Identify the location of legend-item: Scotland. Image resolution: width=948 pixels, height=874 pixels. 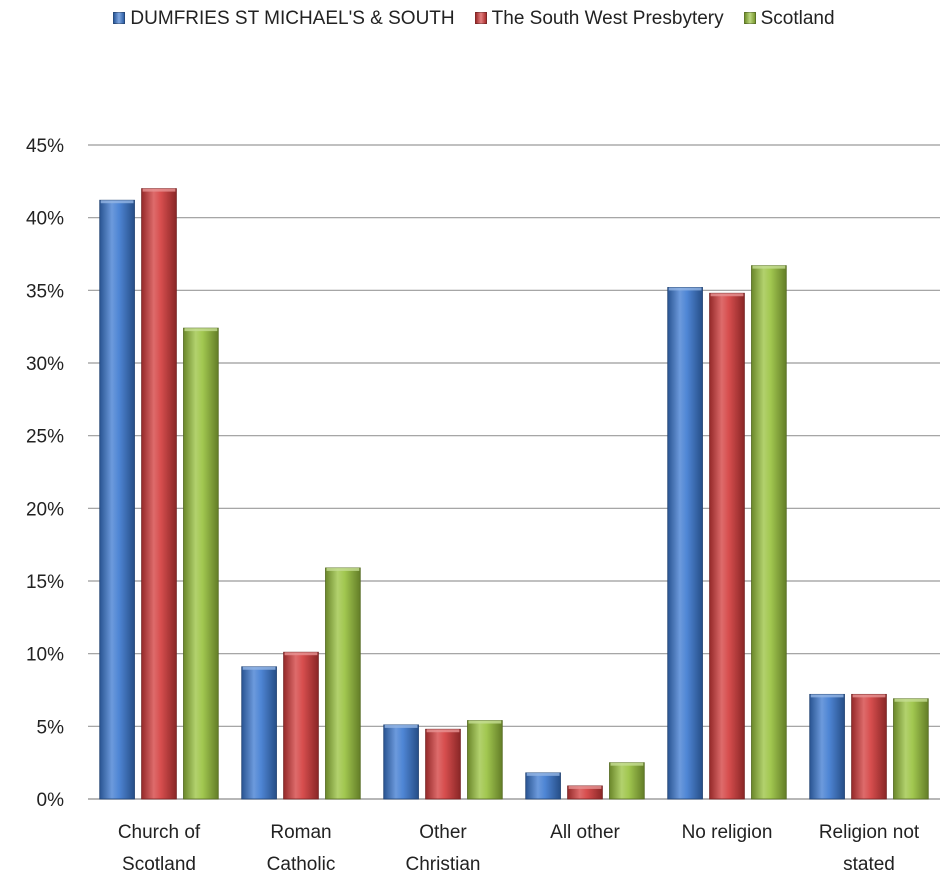
(789, 19).